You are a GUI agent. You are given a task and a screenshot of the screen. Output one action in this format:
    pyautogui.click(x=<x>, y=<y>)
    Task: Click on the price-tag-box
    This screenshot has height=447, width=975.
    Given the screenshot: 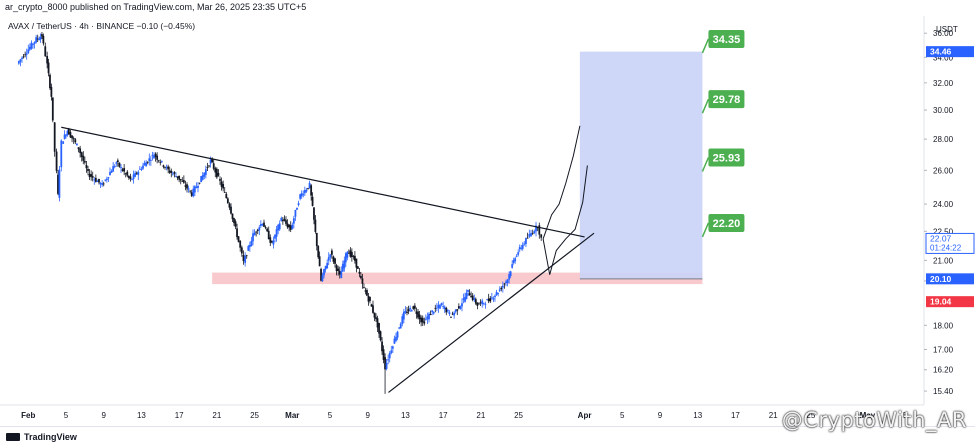 What is the action you would take?
    pyautogui.click(x=950, y=52)
    